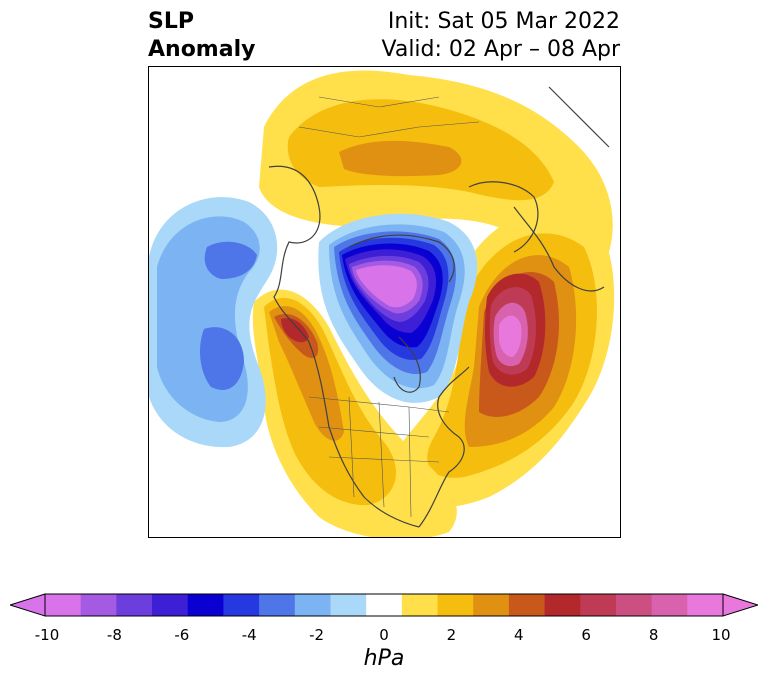 The width and height of the screenshot is (768, 684). What do you see at coordinates (249, 635) in the screenshot?
I see `colorbar-tick-label: -4` at bounding box center [249, 635].